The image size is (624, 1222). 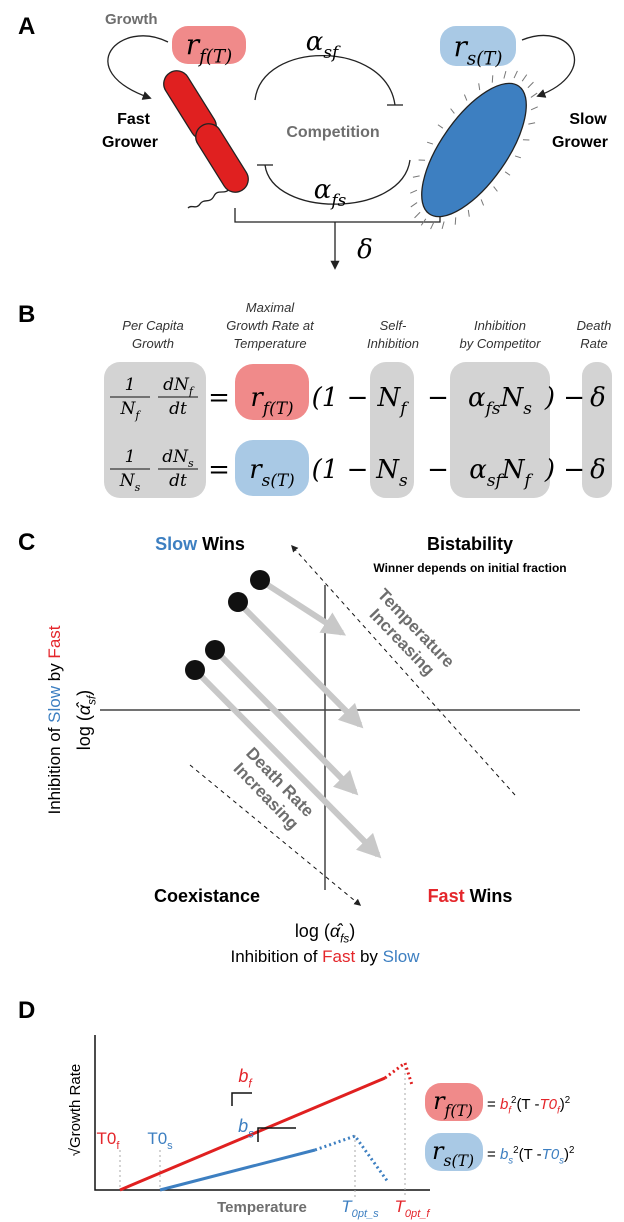 What do you see at coordinates (564, 470) in the screenshot?
I see `equation-term: ) −` at bounding box center [564, 470].